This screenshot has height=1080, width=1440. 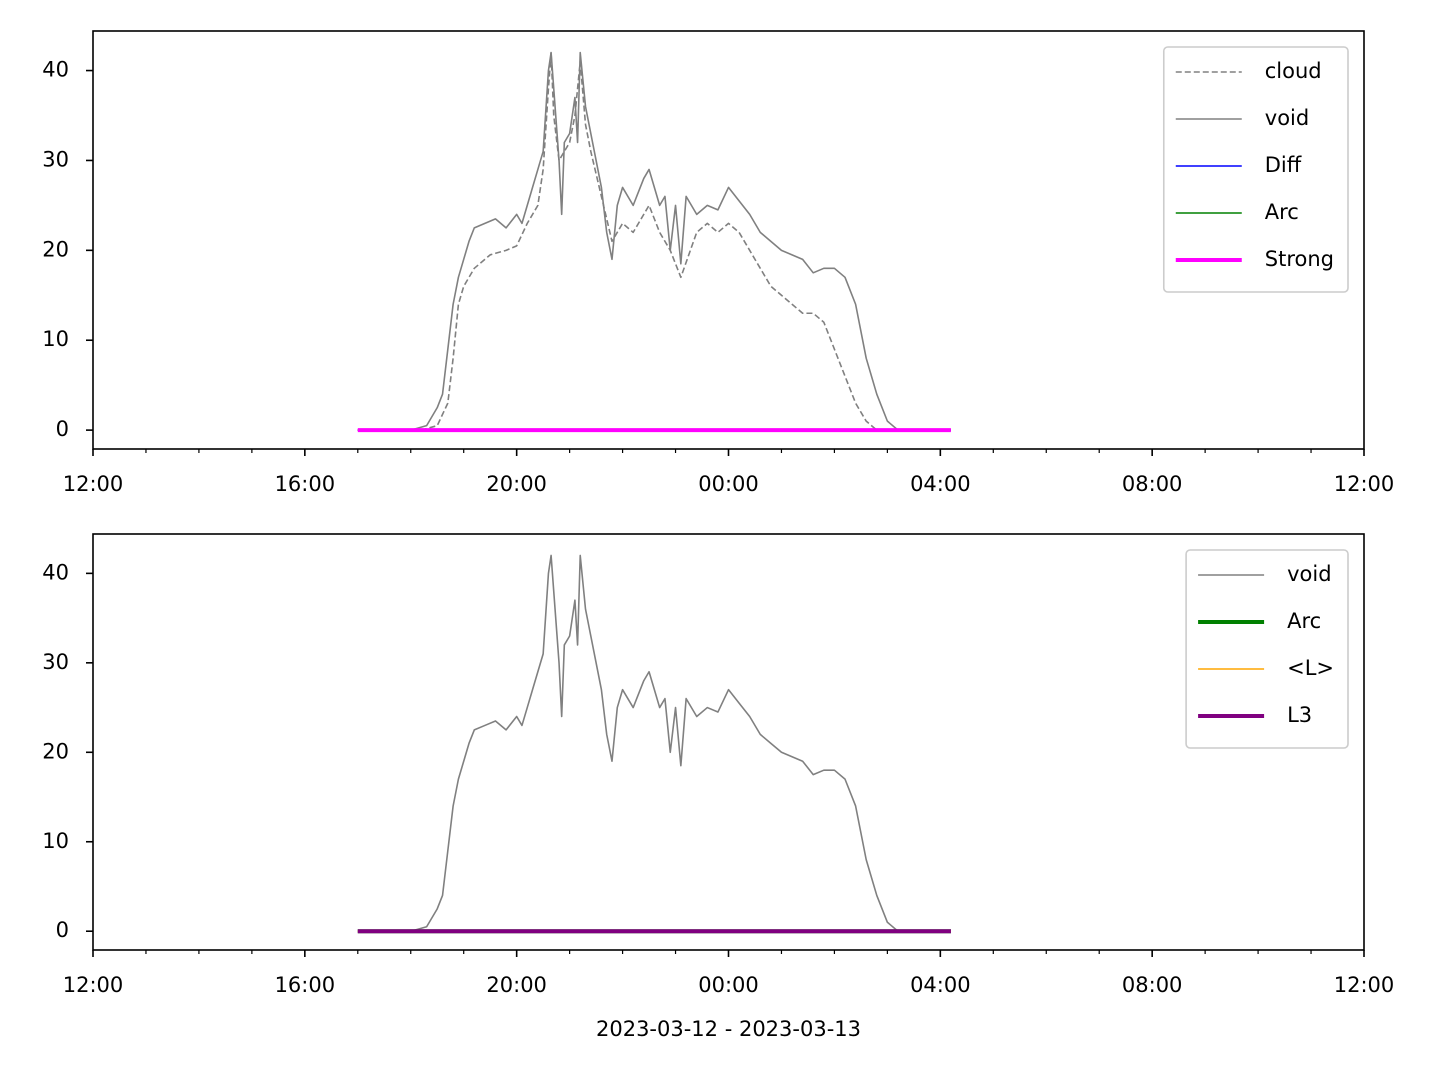 I want to click on legend-label: Strong, so click(x=1299, y=259).